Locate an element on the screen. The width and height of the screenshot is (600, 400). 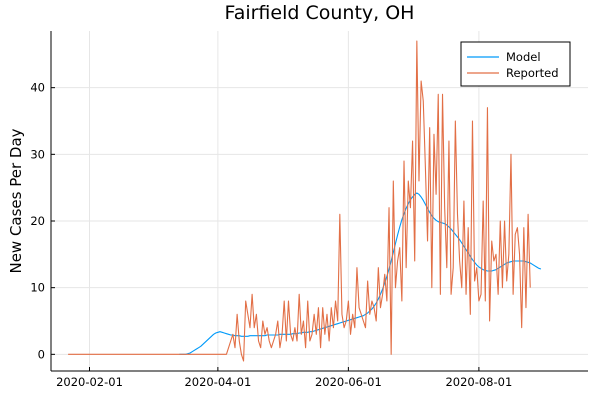
y-tick-label: 20 is located at coordinates (37, 221).